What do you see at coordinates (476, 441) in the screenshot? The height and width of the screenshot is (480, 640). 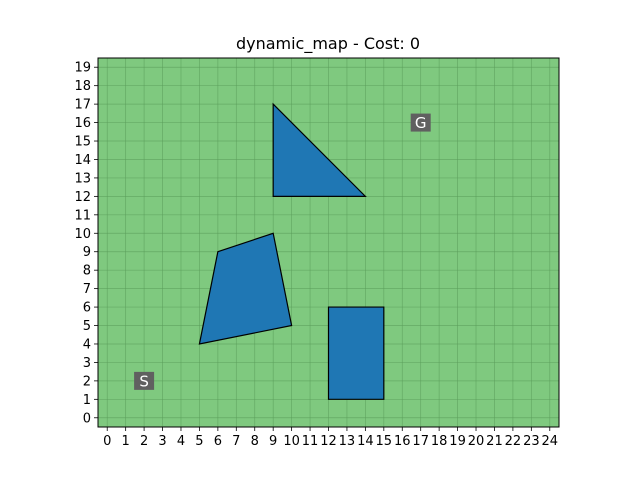 I see `x-tick-label: 20` at bounding box center [476, 441].